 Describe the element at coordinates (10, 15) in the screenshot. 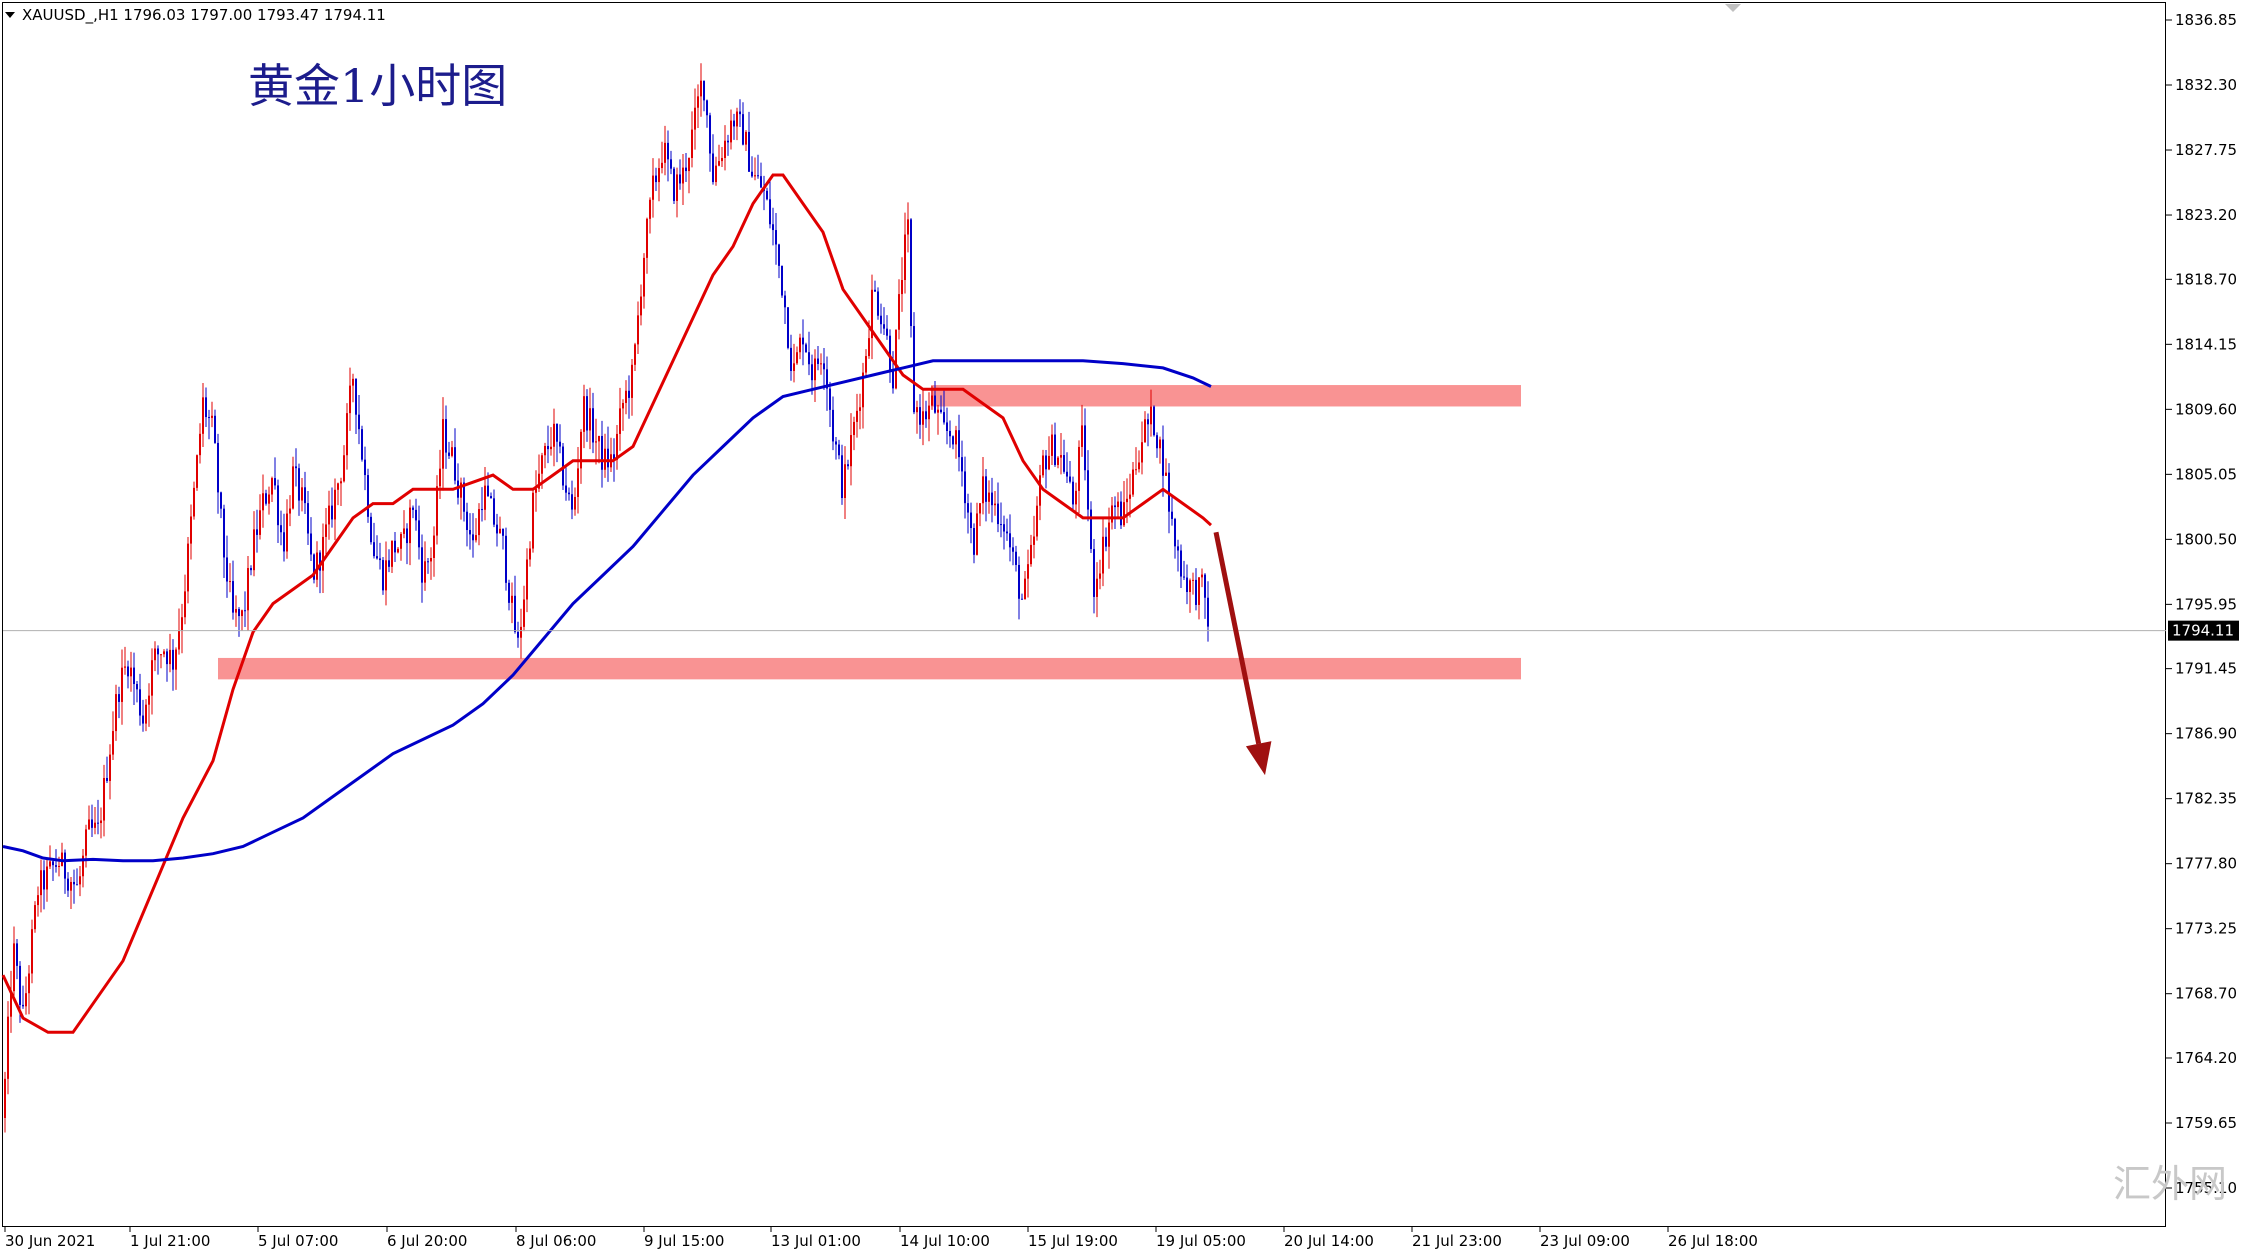

I see `symbol-menu-triangle-icon` at that location.